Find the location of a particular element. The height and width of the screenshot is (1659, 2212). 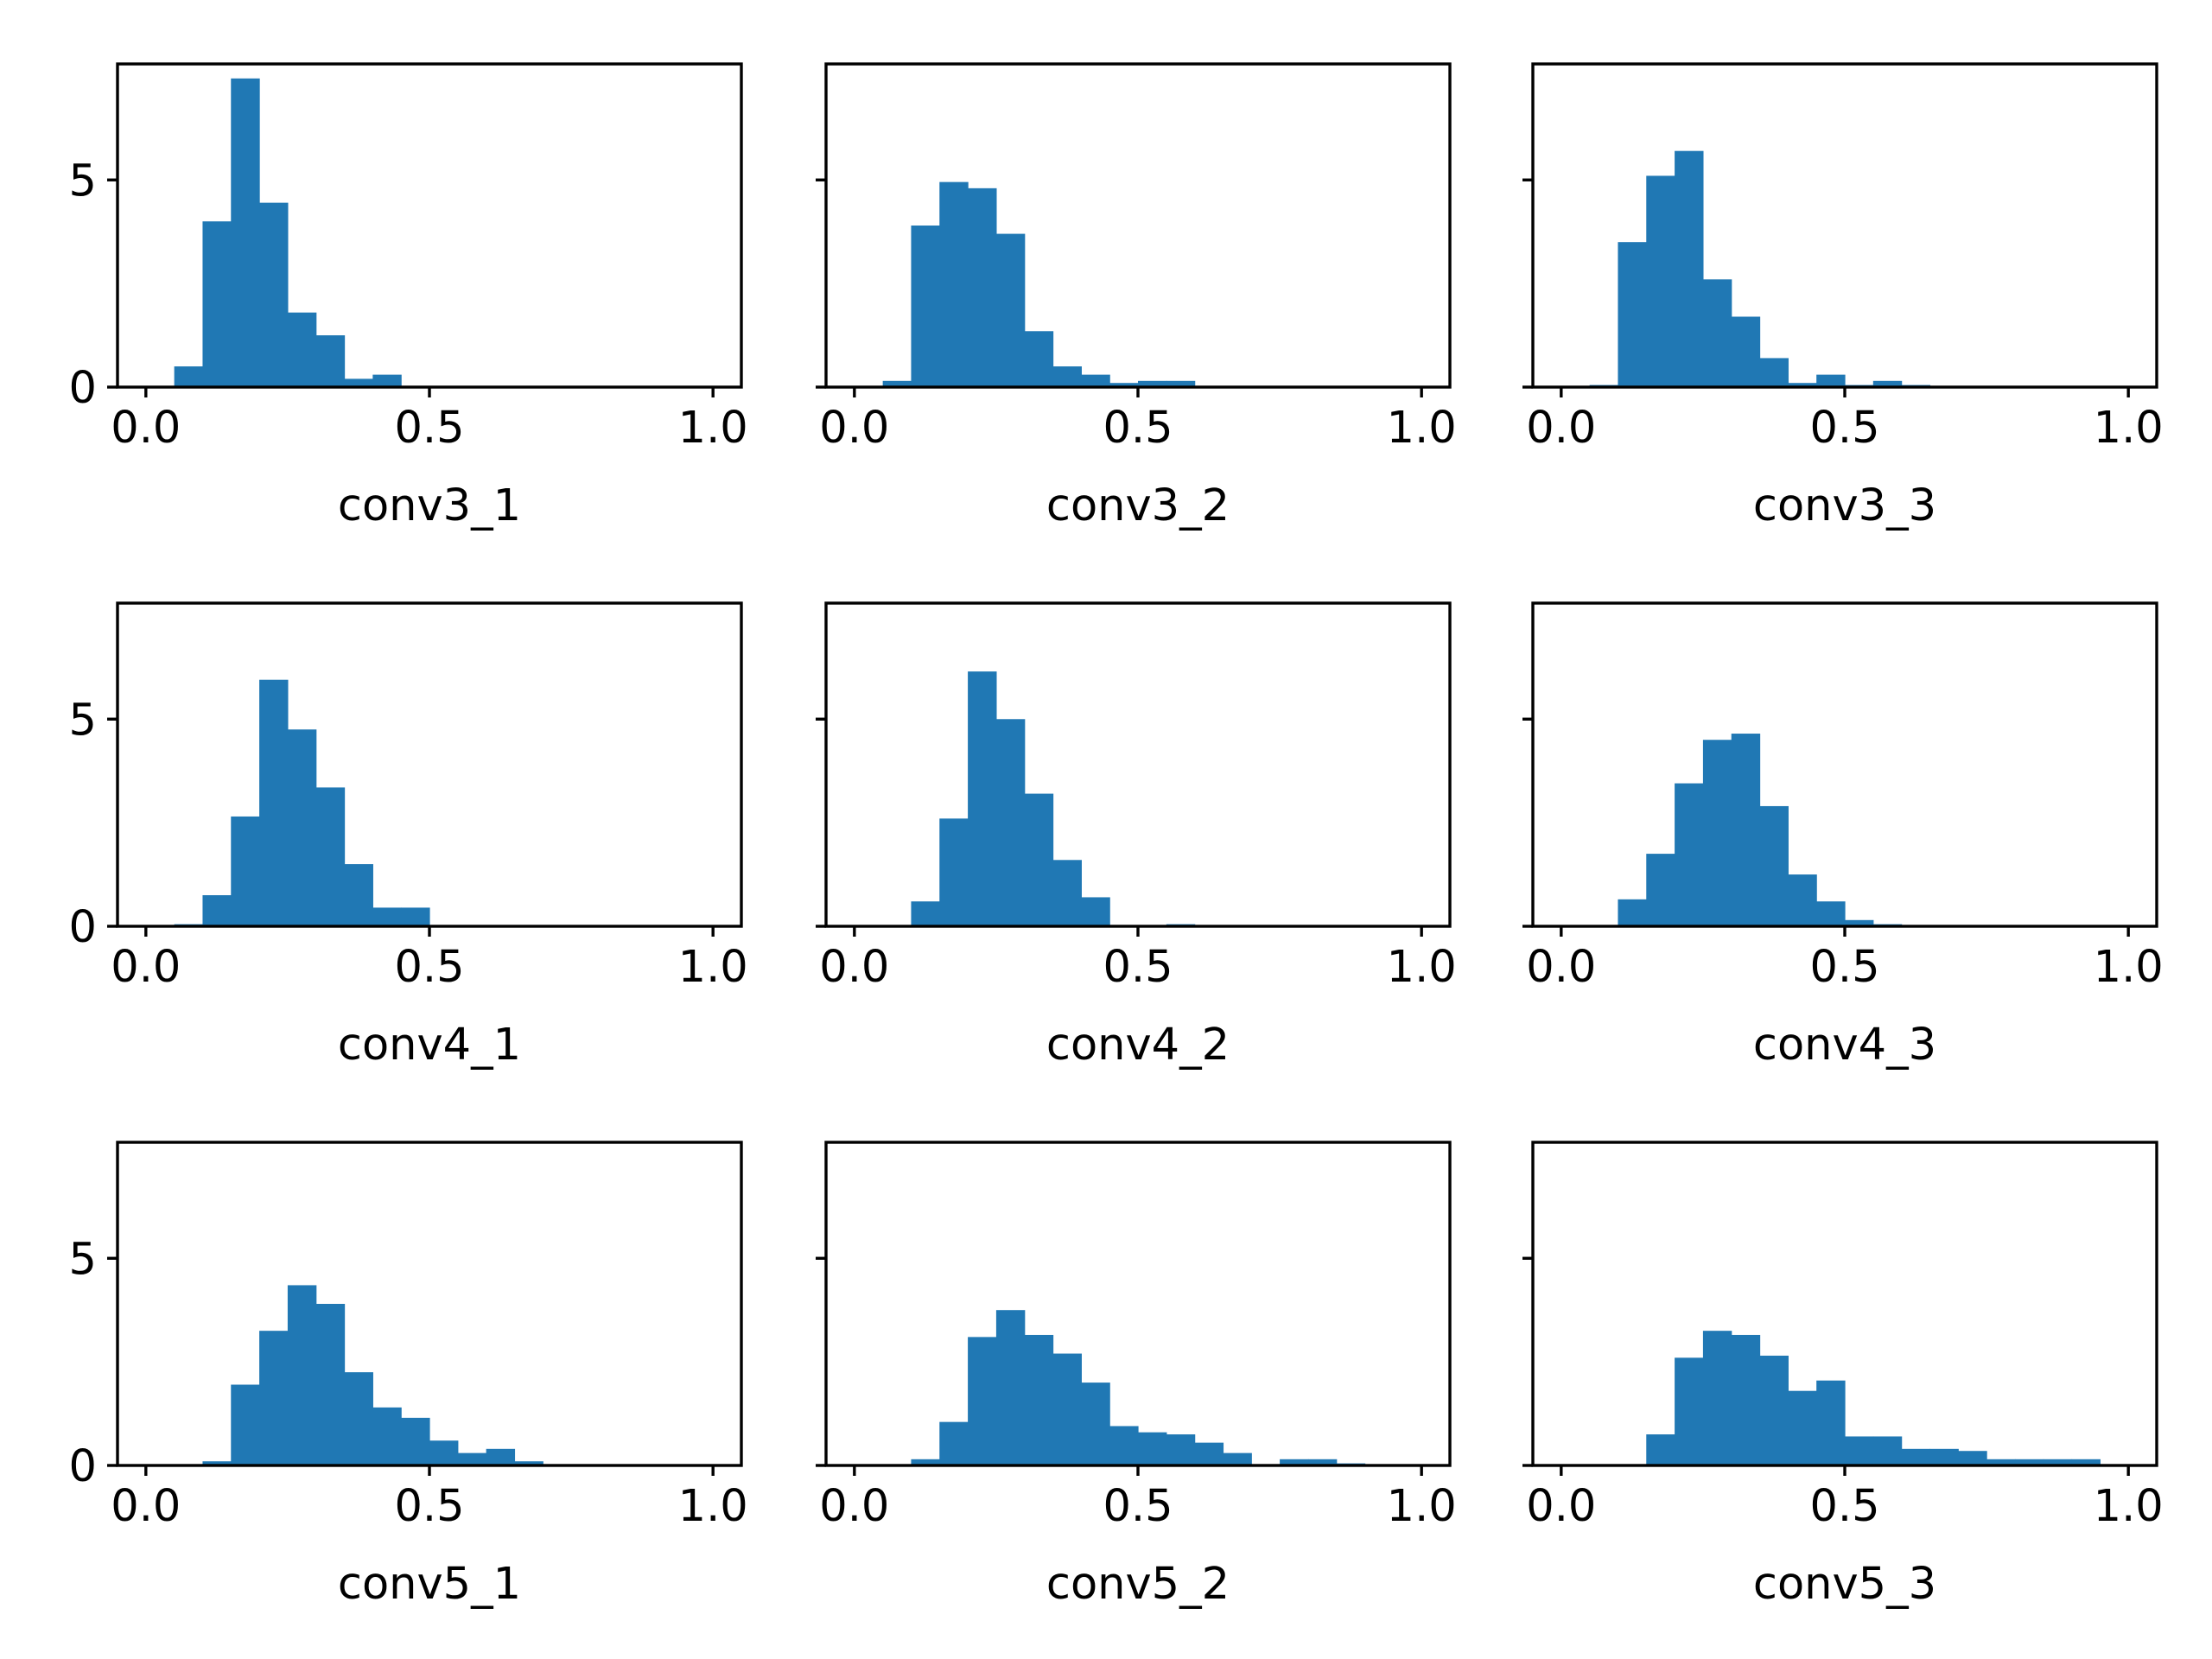

panel-conv5-2: 0.0 0.5 1.0 conv5_2 is located at coordinates (1136, 1375).